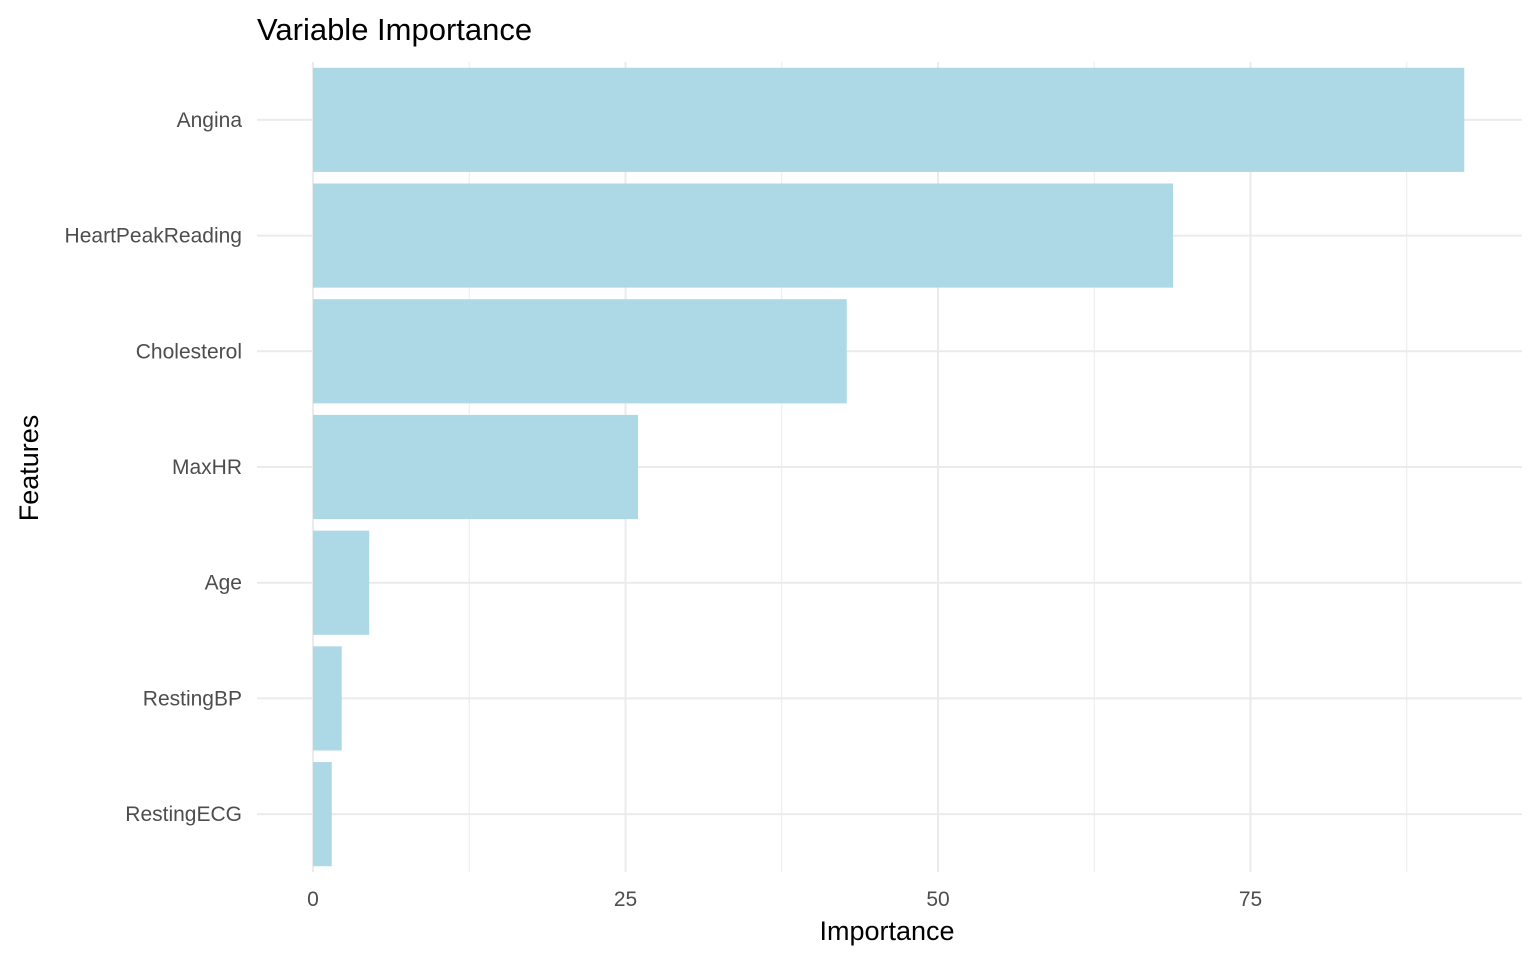  I want to click on y-tick-label: Age, so click(223, 583).